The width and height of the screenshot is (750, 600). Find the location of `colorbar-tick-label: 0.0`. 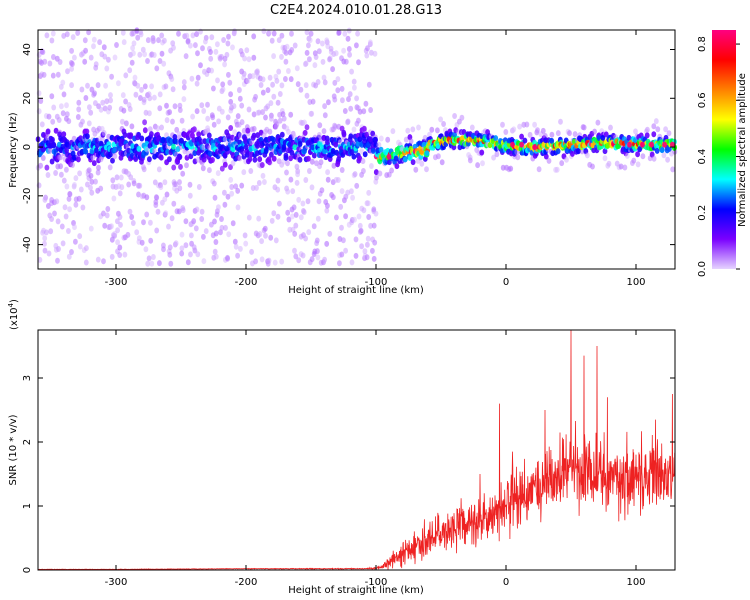

colorbar-tick-label: 0.0 is located at coordinates (702, 269).